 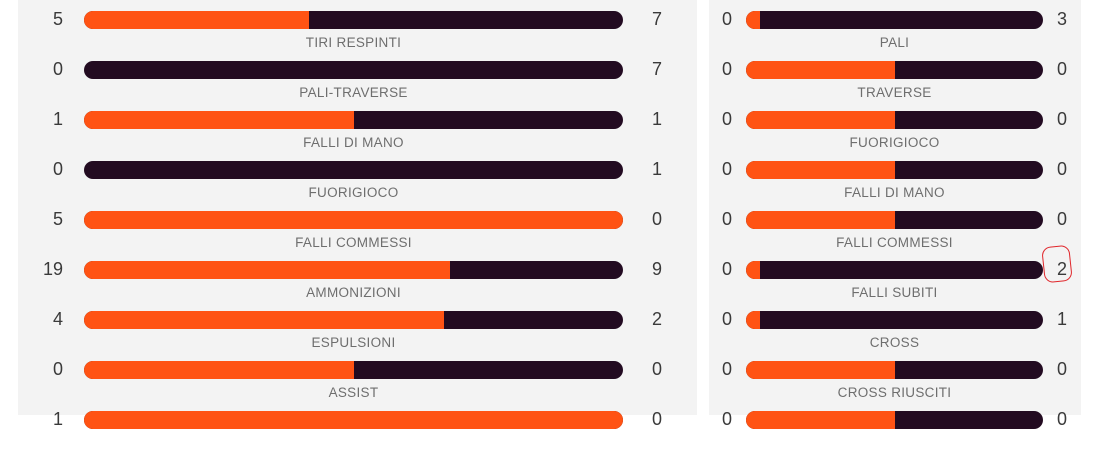 I want to click on stat-row: ASSIST 1 0, so click(x=357, y=419).